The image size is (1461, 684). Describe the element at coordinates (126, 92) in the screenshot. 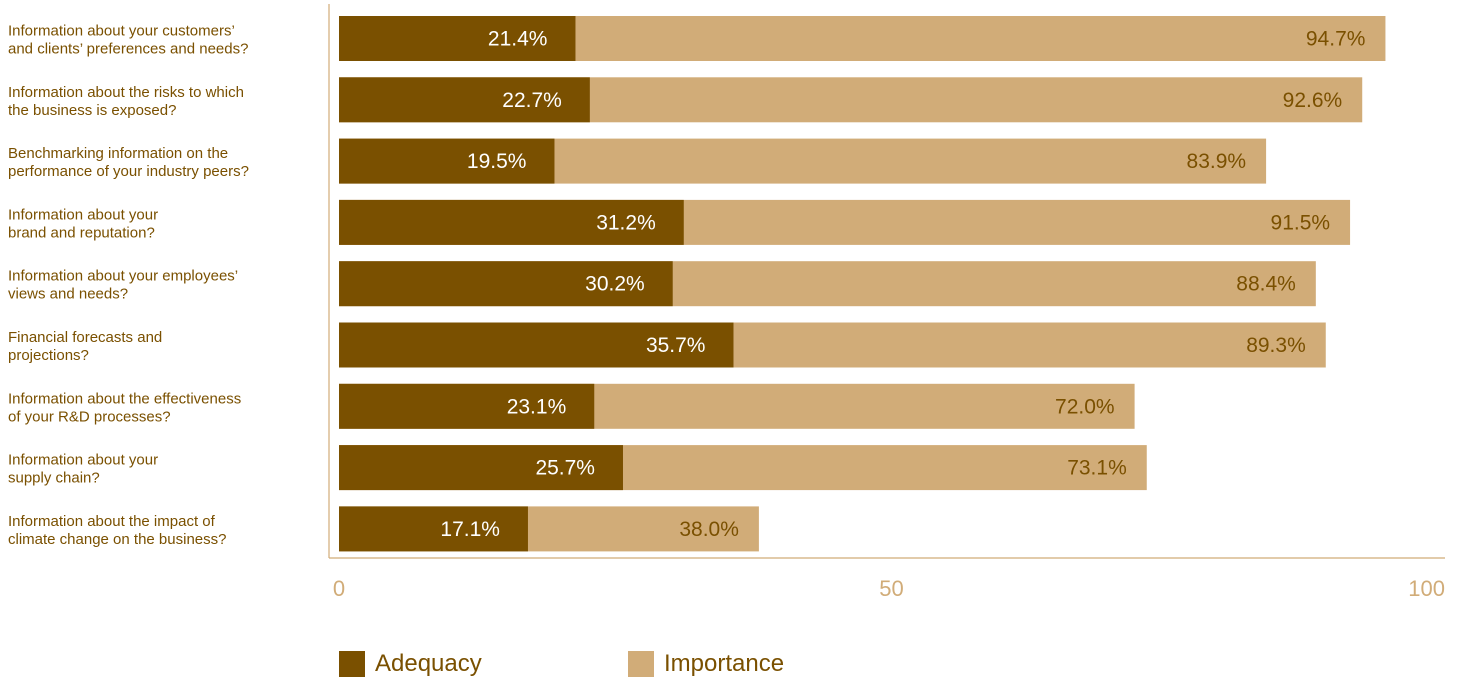

I see `category-label-line: Information about the risks to which` at that location.